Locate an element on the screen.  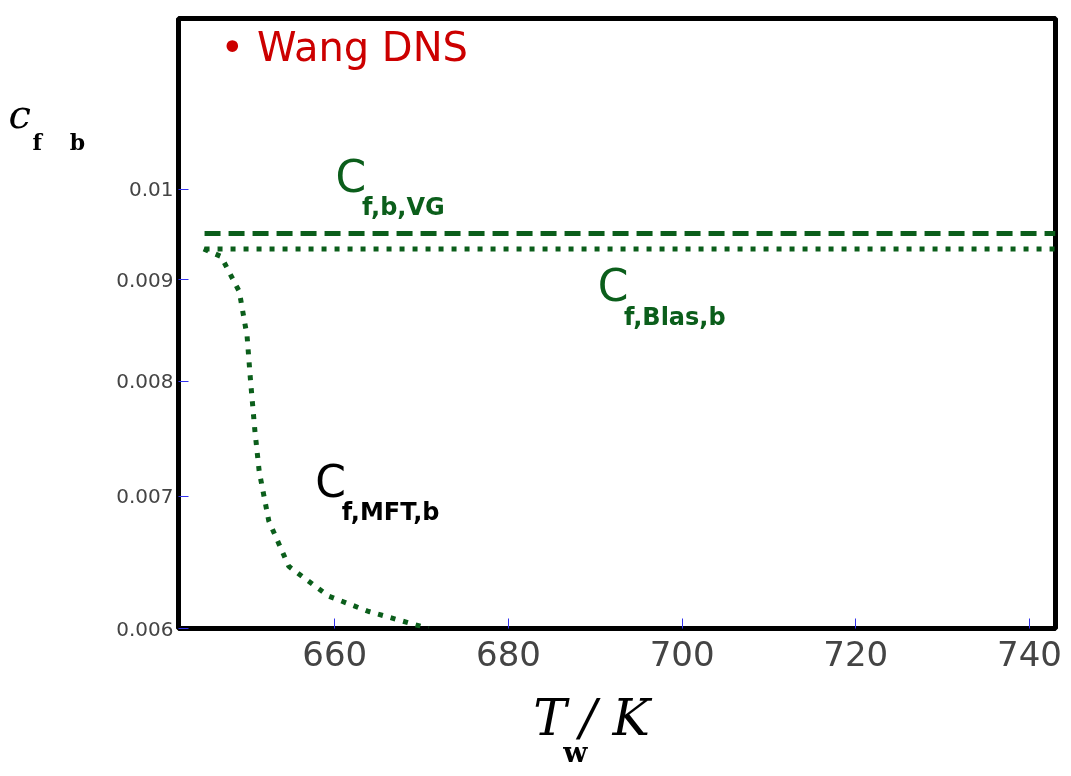
x-tick-label: 740 is located at coordinates (1029, 653).